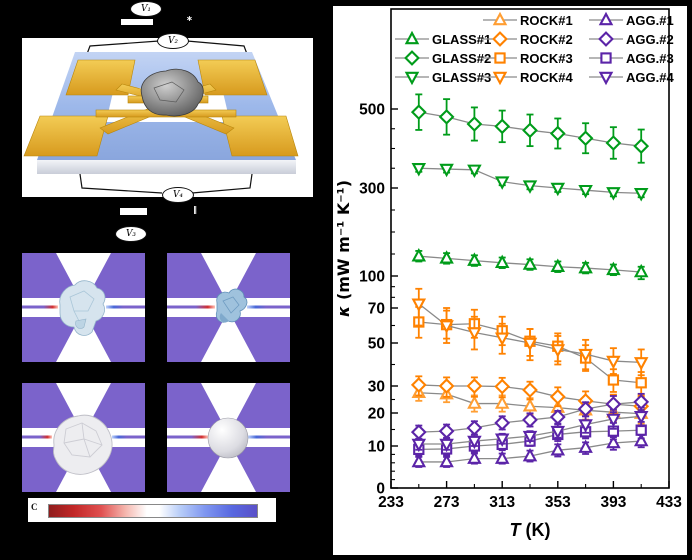 The height and width of the screenshot is (560, 692). I want to click on device-schematic, so click(161, 117).